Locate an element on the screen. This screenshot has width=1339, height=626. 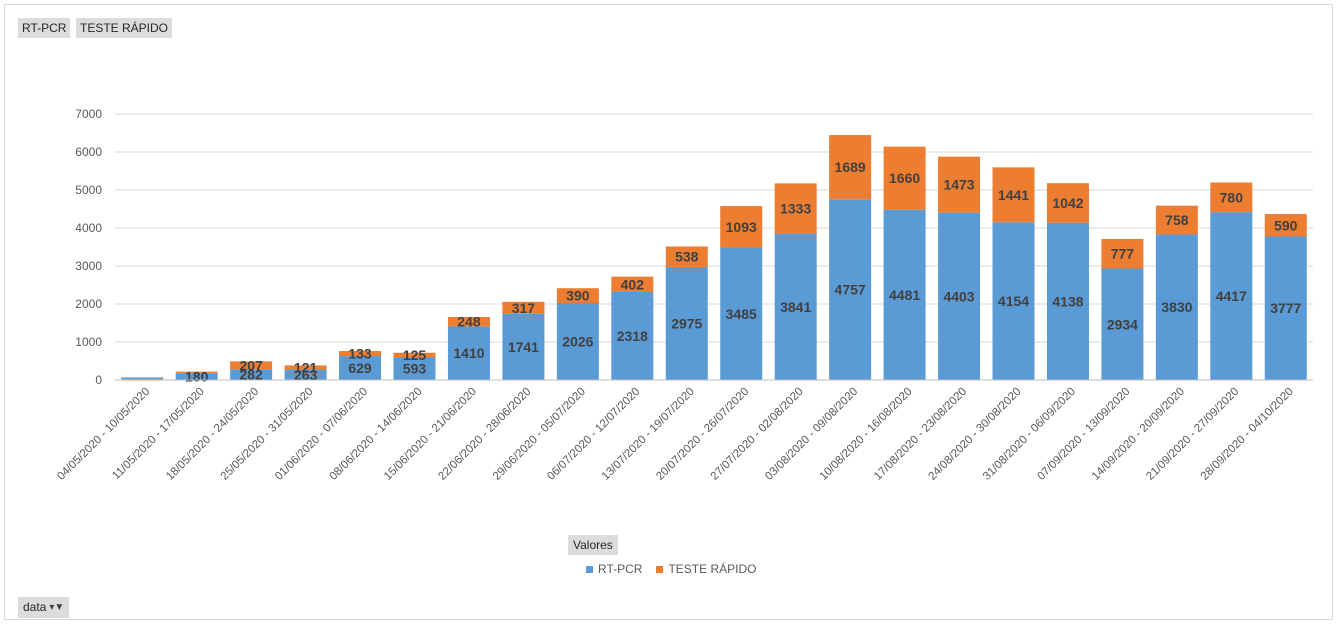
data-label-rt-pcr: 3830 is located at coordinates (1176, 307).